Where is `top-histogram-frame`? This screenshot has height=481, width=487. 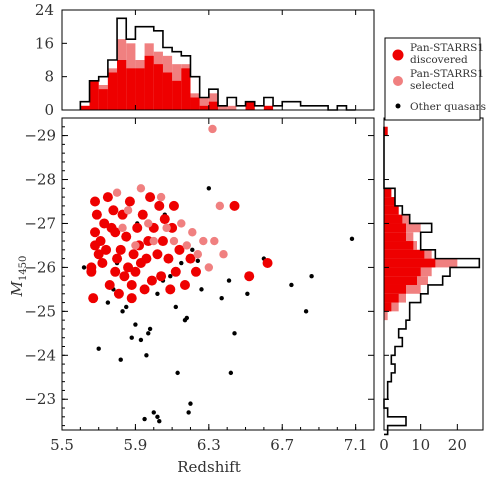
top-histogram-frame is located at coordinates (218, 60).